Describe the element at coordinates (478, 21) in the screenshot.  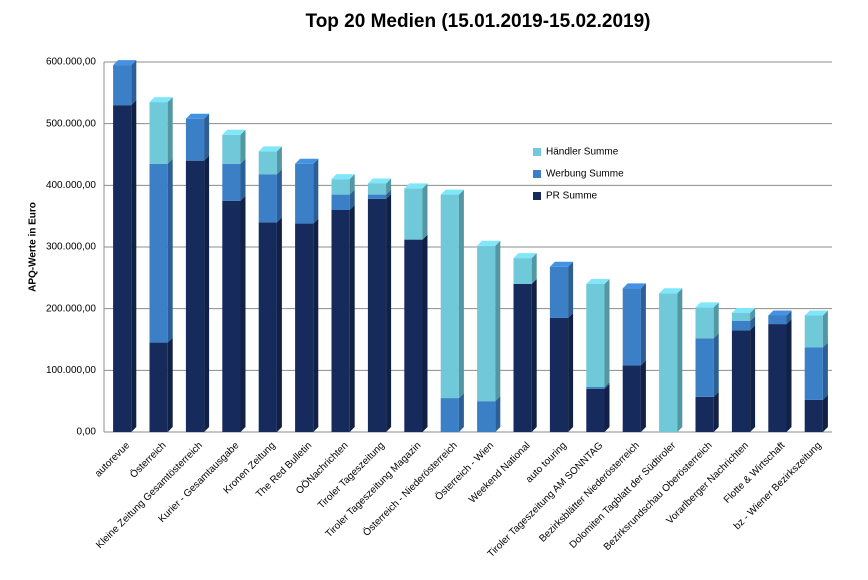
I see `chart-title: Top 20 Medien (15.01.2019-15.02.2019)` at that location.